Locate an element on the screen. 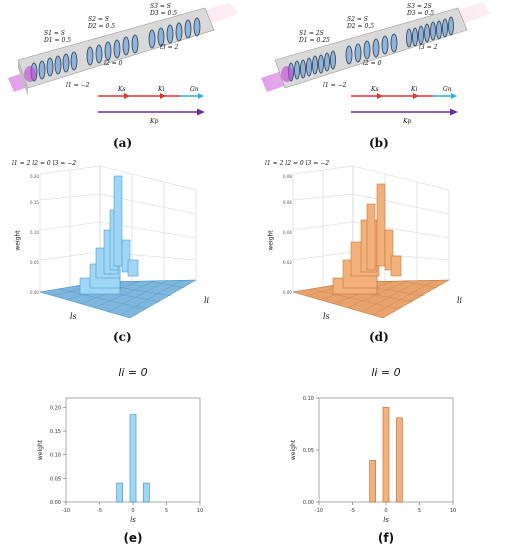 The image size is (505, 554). caption: (e) is located at coordinates (132, 538).